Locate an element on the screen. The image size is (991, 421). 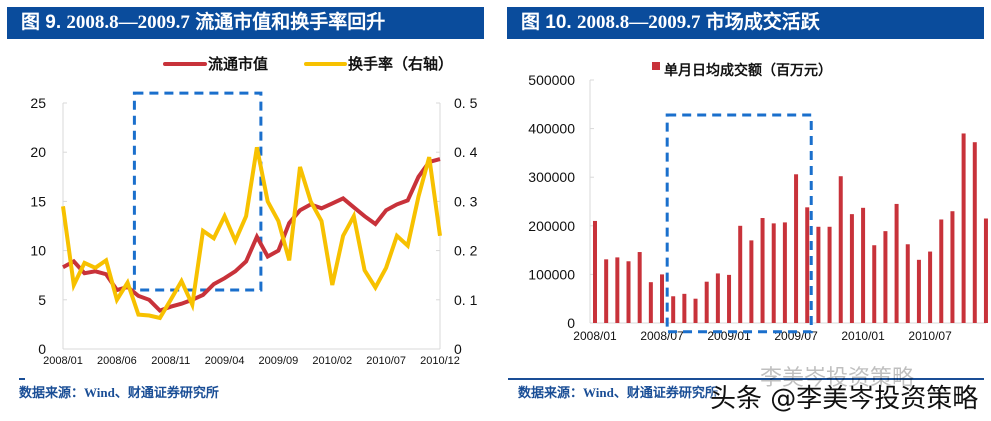
y-tick-label: 300000 is located at coordinates (551, 177).